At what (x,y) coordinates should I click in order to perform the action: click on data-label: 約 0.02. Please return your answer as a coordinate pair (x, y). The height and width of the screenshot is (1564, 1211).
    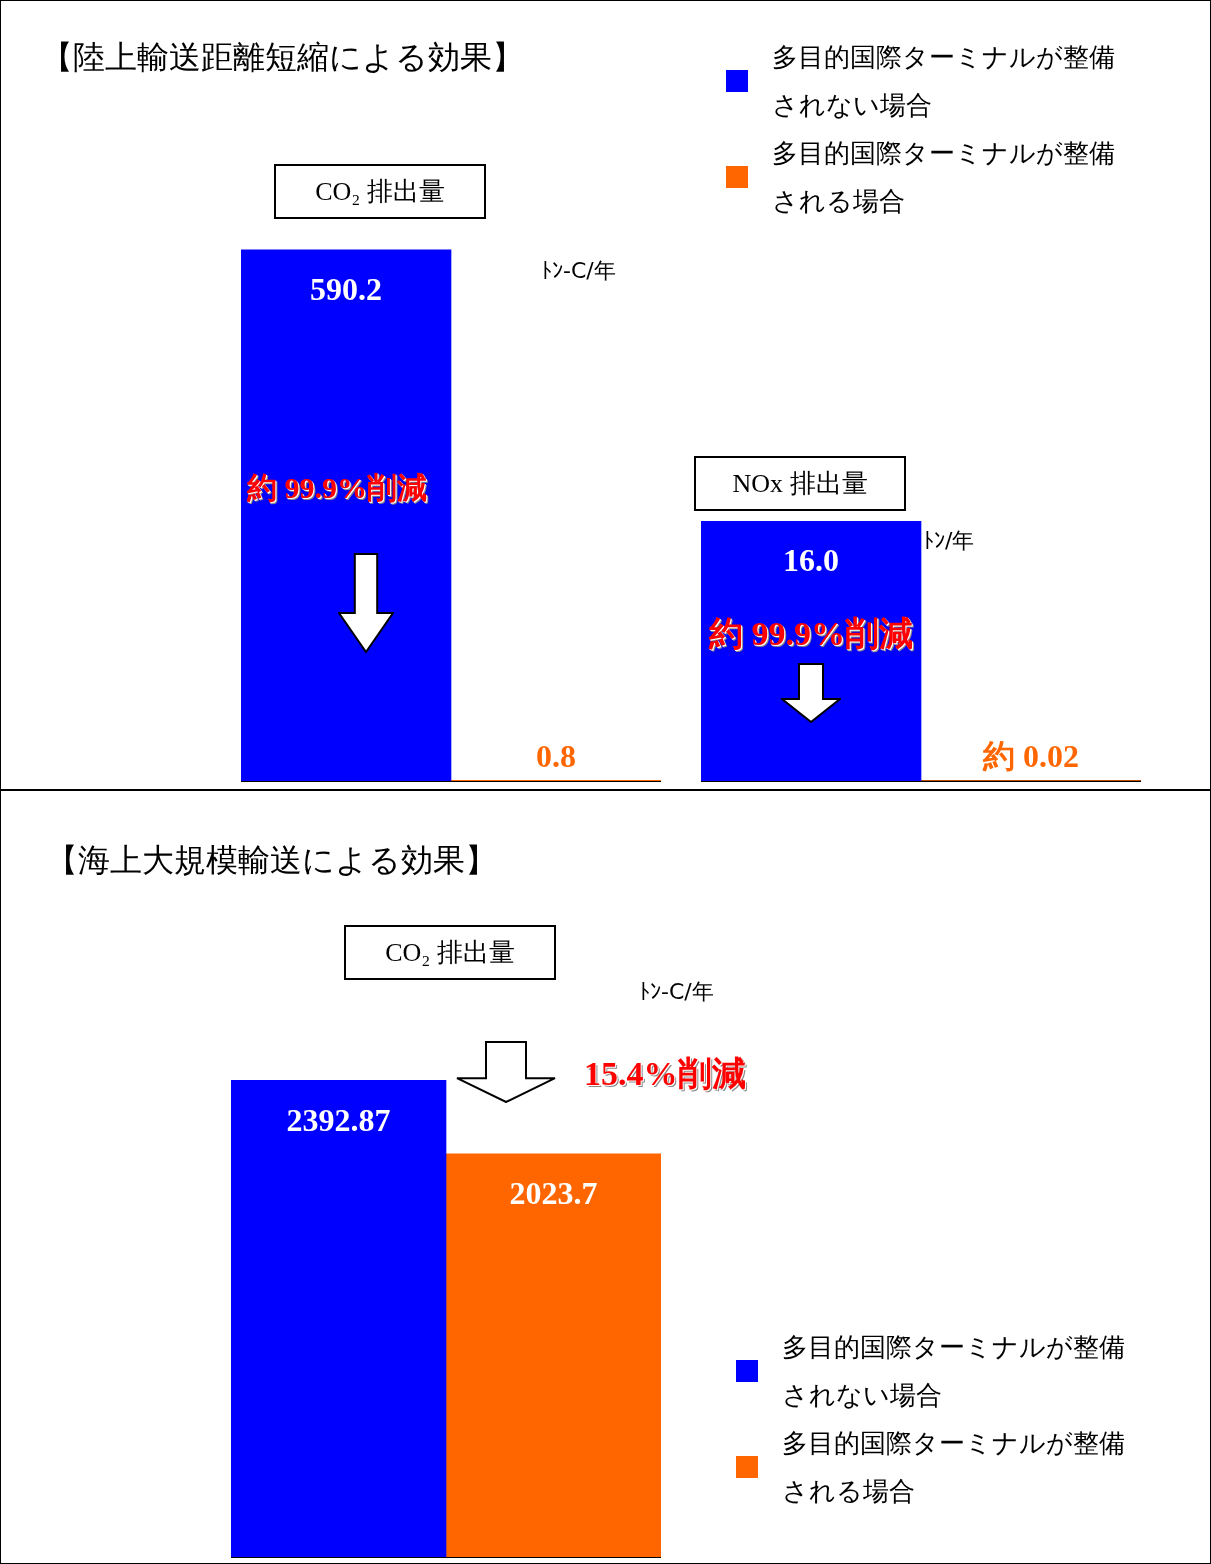
    Looking at the image, I should click on (1030, 755).